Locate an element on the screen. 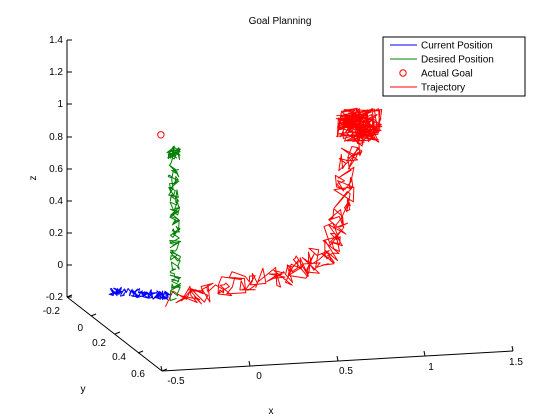  y-tick: 0.4 is located at coordinates (128, 356).